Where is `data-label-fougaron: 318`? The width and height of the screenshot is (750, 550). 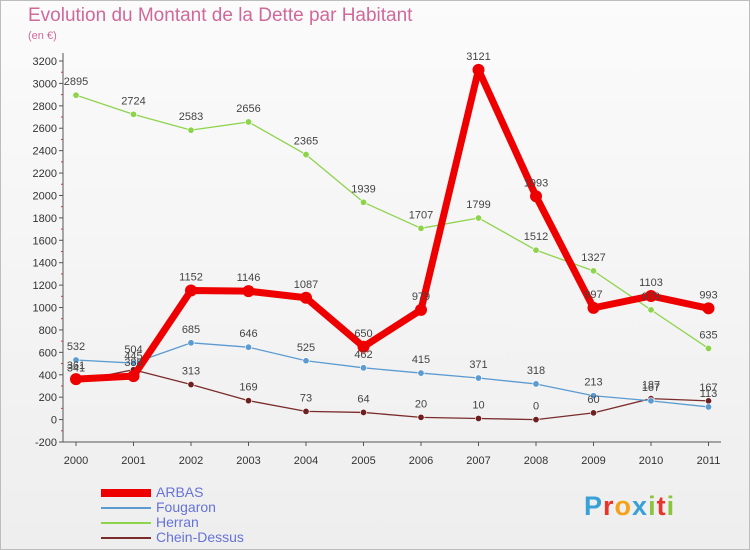 data-label-fougaron: 318 is located at coordinates (536, 371).